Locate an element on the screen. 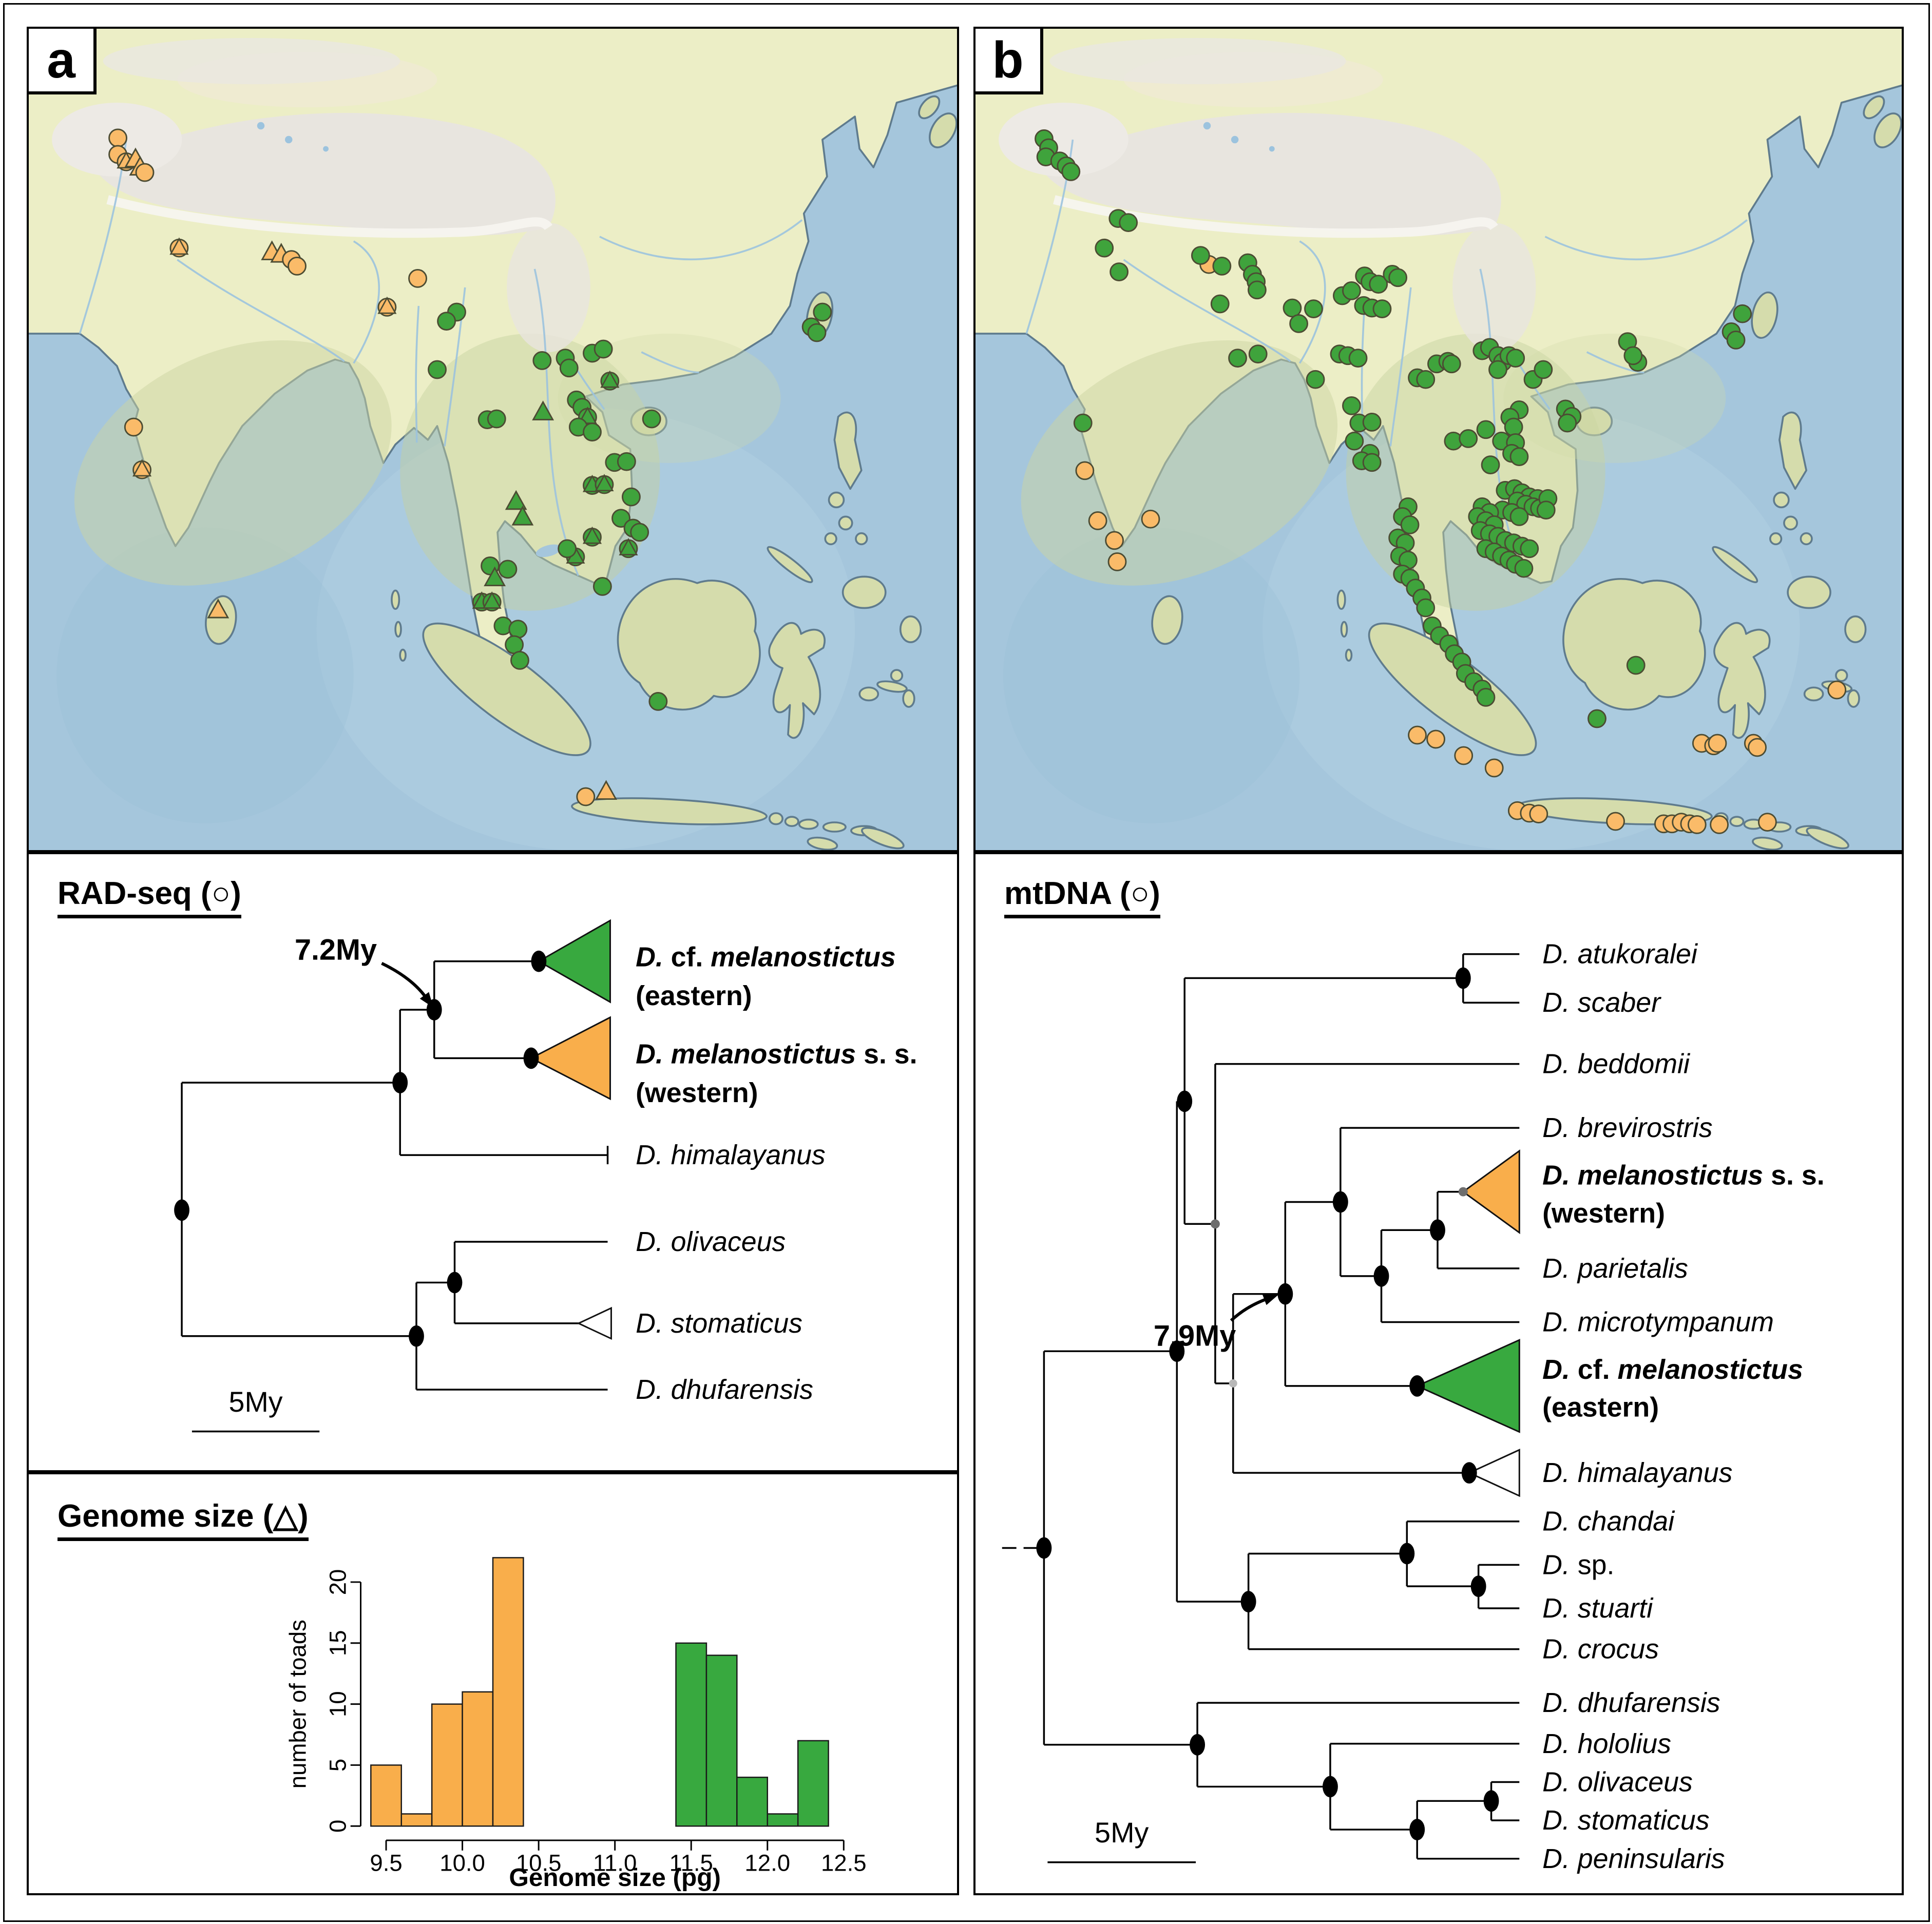 Image resolution: width=1932 pixels, height=1924 pixels. x-tick-label: 10.0 is located at coordinates (462, 1863).